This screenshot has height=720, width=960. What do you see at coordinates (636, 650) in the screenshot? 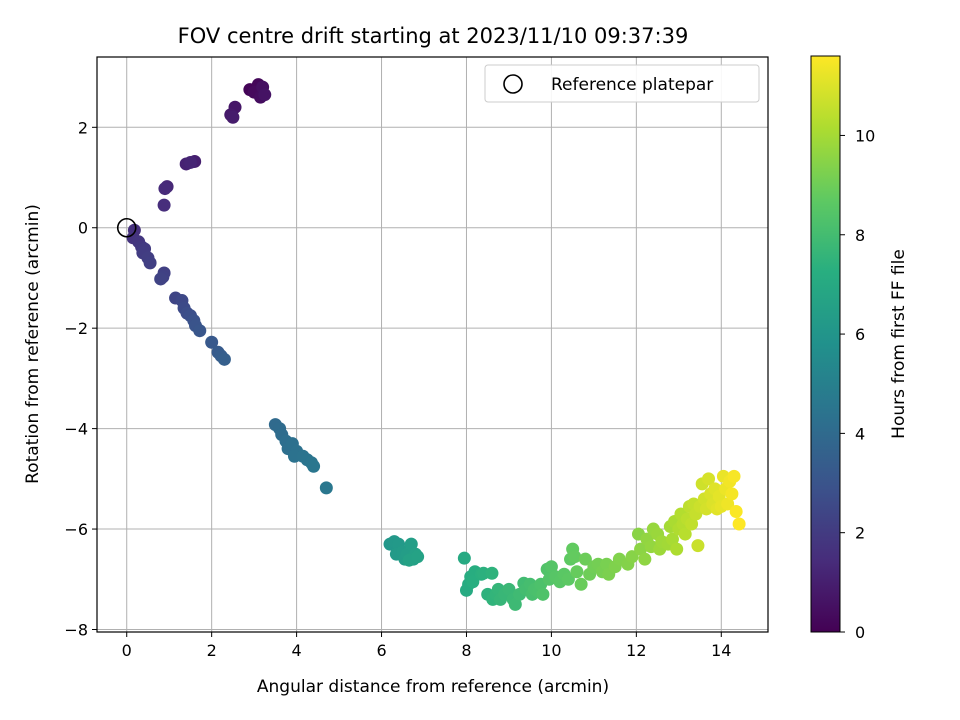
I see `x-tick-label: 12` at bounding box center [636, 650].